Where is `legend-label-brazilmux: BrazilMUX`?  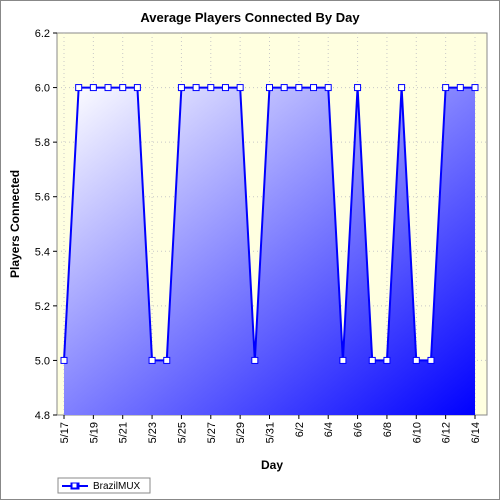 legend-label-brazilmux: BrazilMUX is located at coordinates (117, 486).